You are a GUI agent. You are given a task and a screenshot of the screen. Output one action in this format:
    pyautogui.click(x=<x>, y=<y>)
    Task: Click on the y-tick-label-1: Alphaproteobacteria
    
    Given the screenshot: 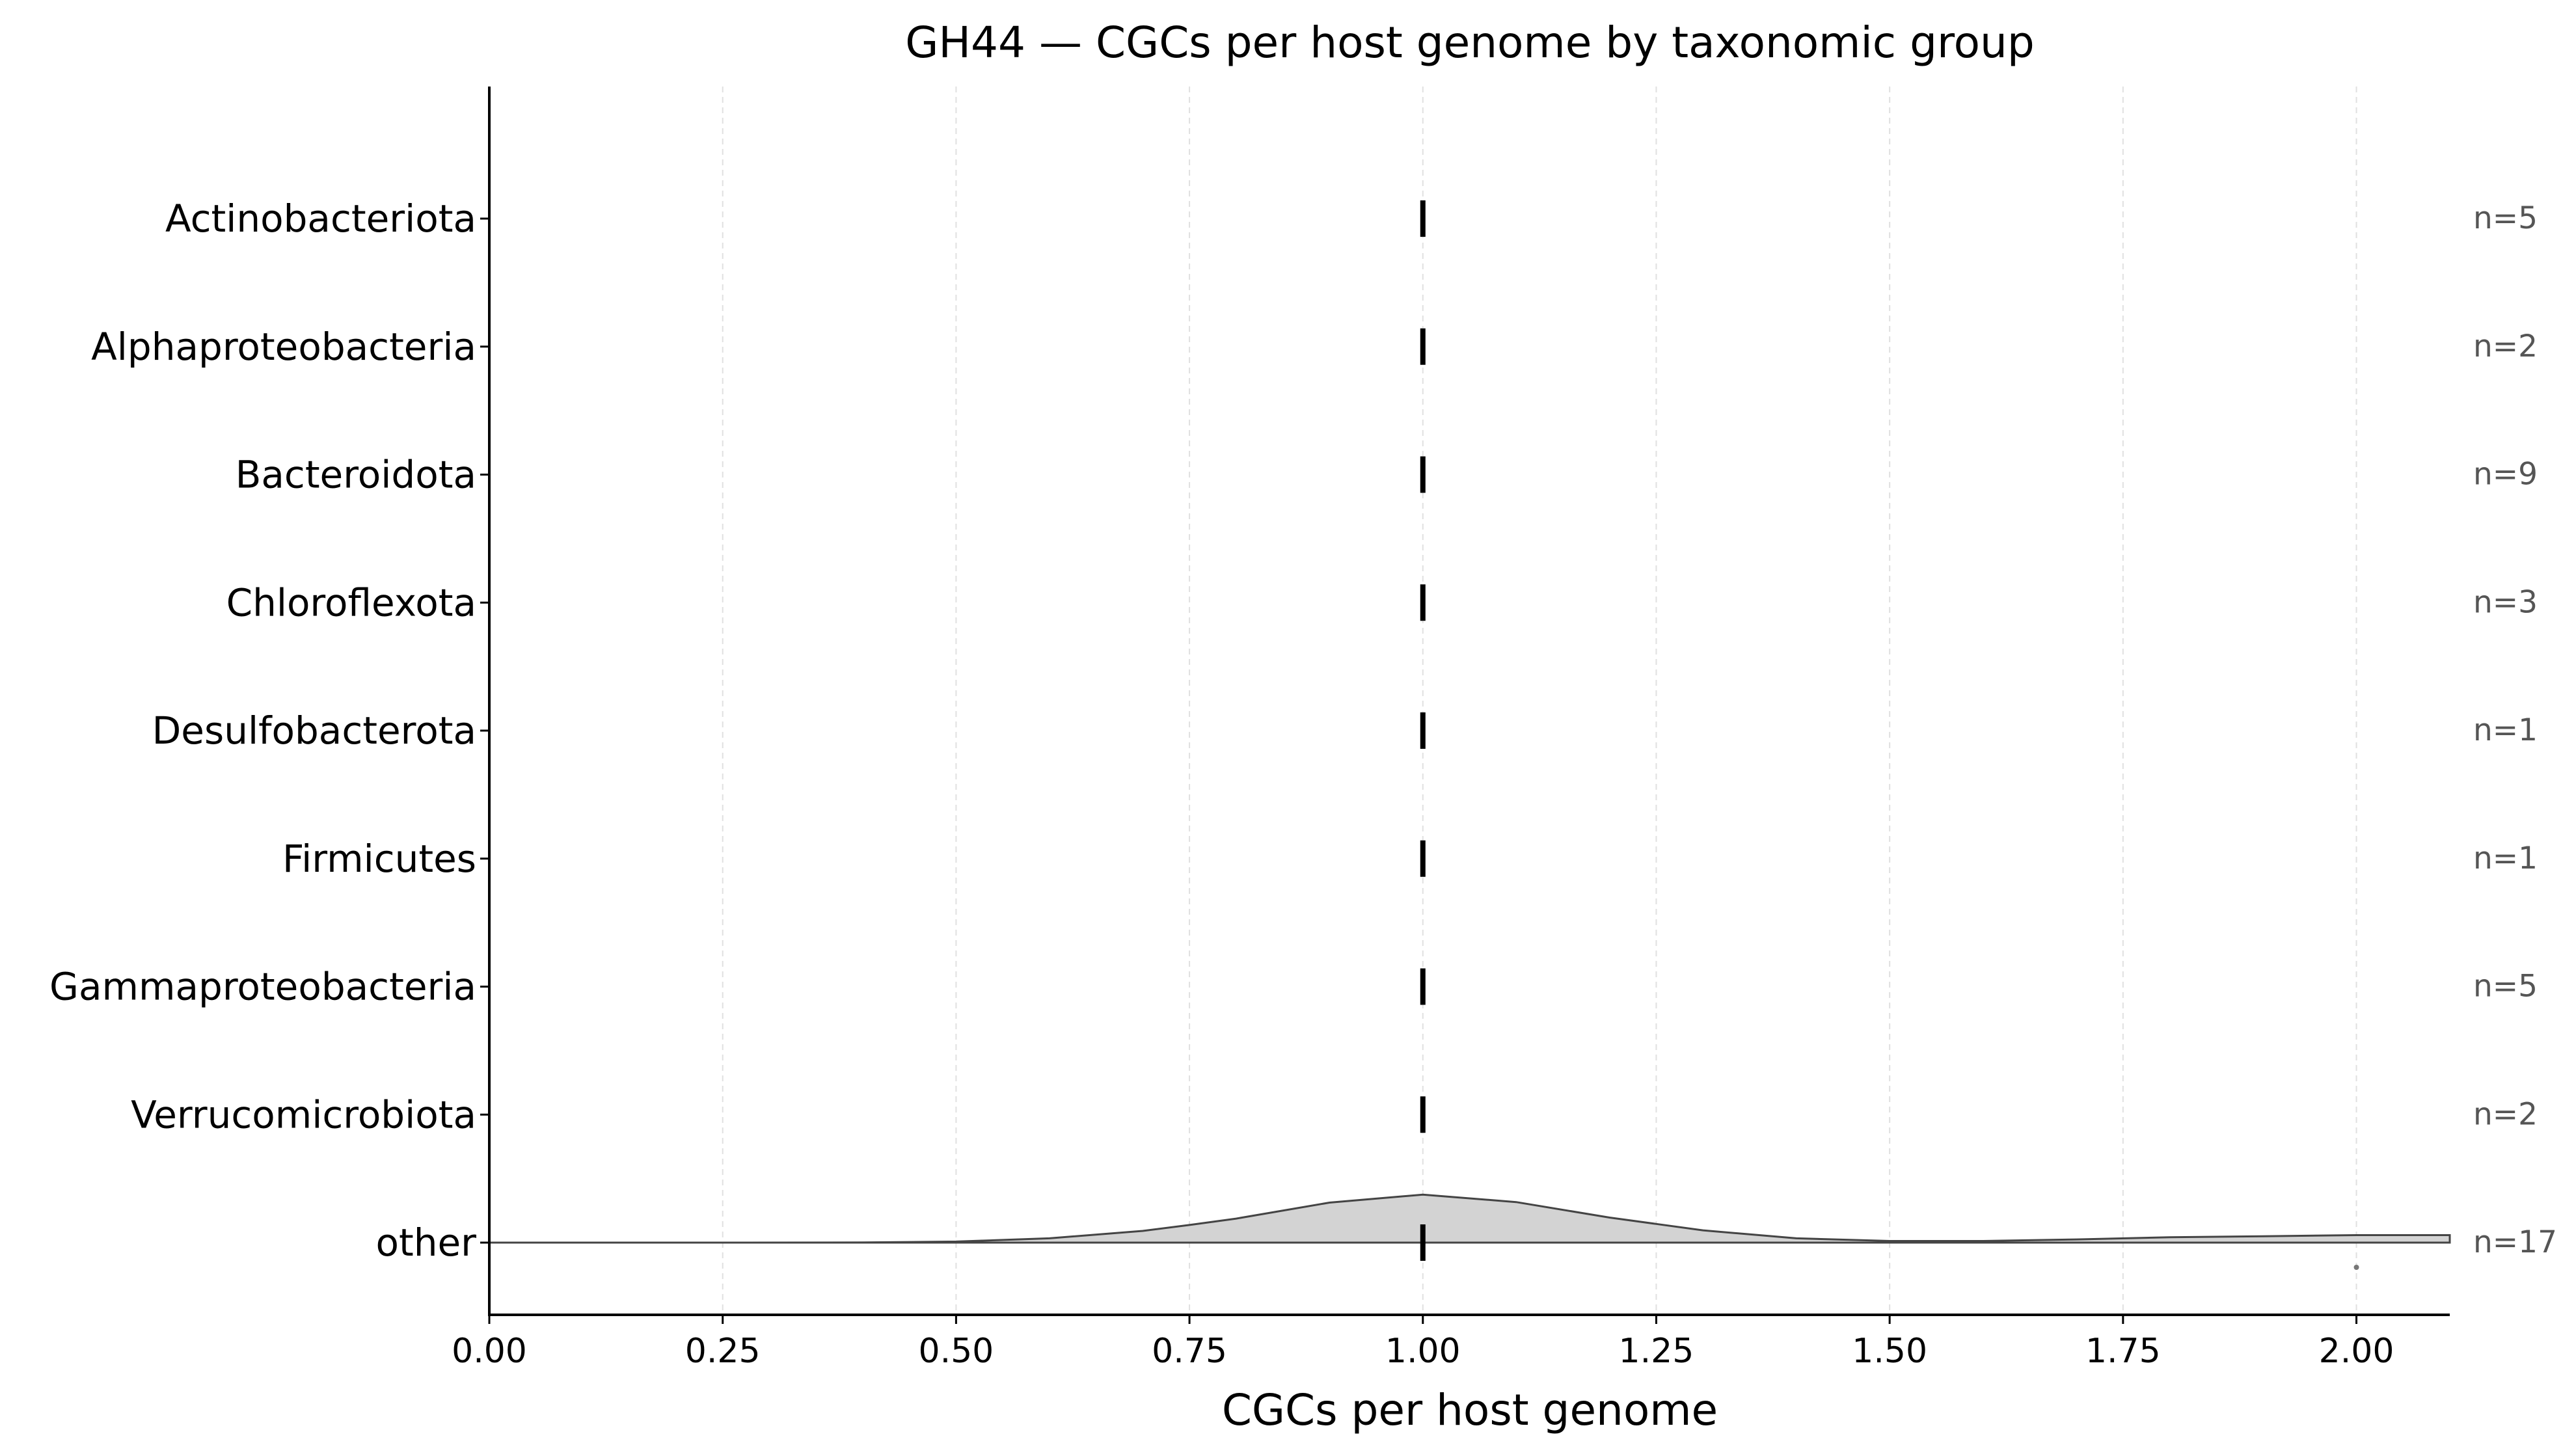 What is the action you would take?
    pyautogui.click(x=283, y=347)
    